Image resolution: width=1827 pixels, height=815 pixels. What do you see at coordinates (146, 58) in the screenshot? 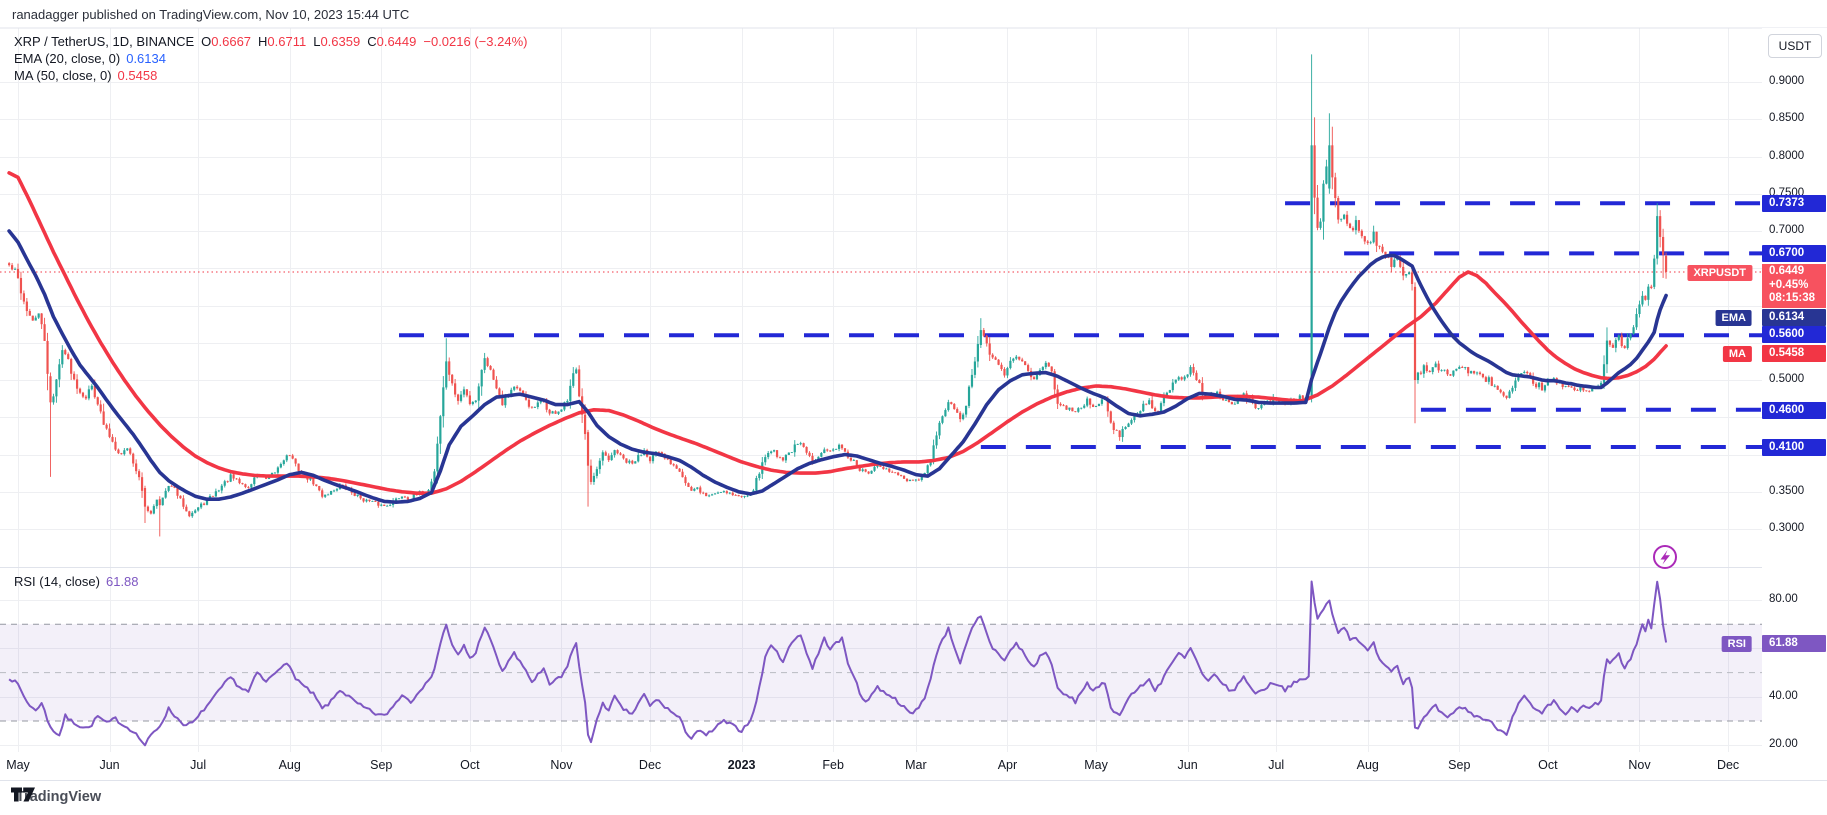
I see `ema-value: 0.6134` at bounding box center [146, 58].